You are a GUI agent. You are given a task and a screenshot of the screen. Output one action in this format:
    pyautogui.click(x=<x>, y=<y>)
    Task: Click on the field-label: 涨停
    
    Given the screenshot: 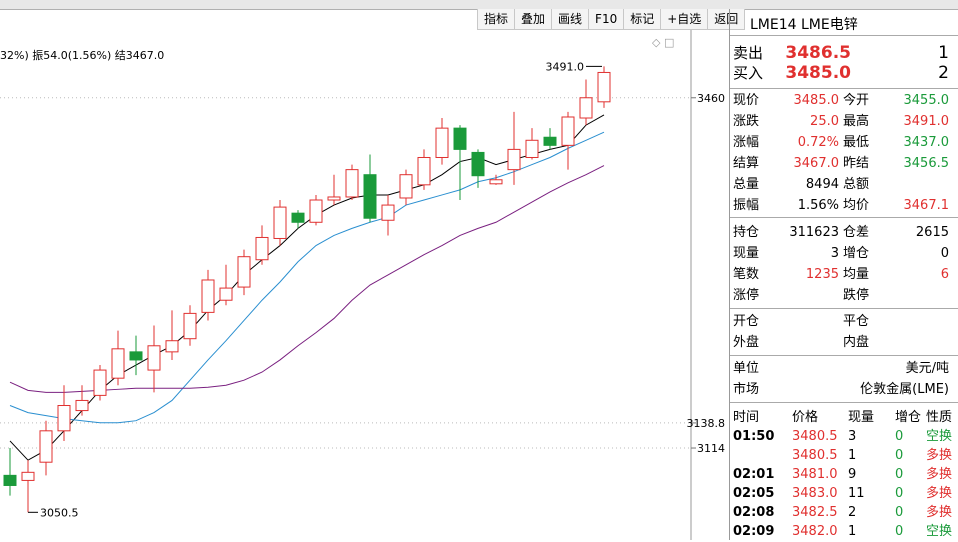 What is the action you would take?
    pyautogui.click(x=746, y=295)
    